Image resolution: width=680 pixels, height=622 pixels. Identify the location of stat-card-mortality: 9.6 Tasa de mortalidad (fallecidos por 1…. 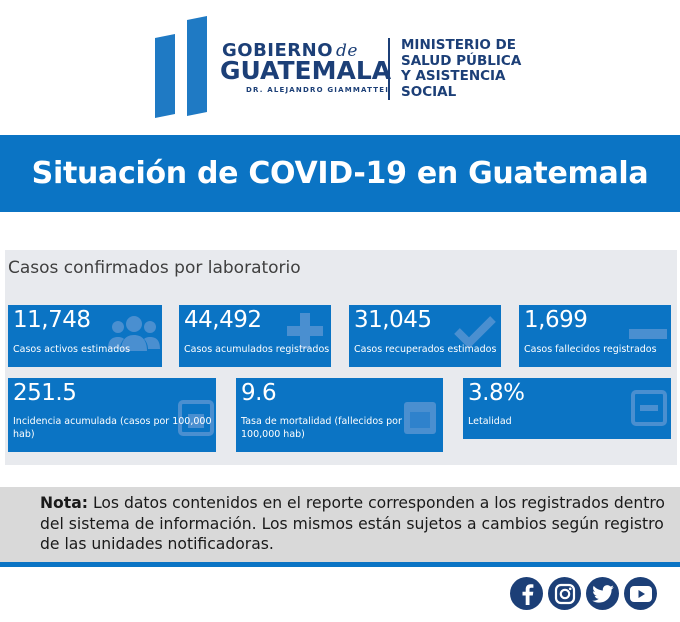
(339, 415).